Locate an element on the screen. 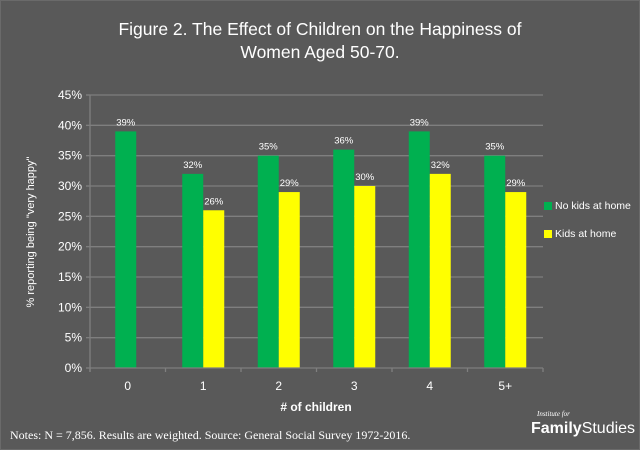 The width and height of the screenshot is (640, 450). x-tick-label: 2 is located at coordinates (278, 386).